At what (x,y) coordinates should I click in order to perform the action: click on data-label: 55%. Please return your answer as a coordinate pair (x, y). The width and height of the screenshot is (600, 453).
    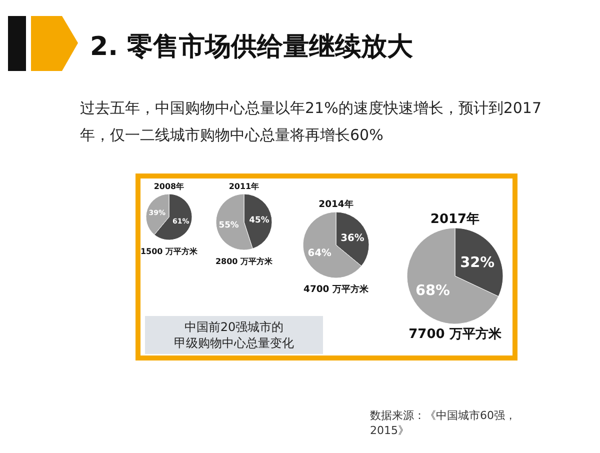
    Looking at the image, I should click on (229, 224).